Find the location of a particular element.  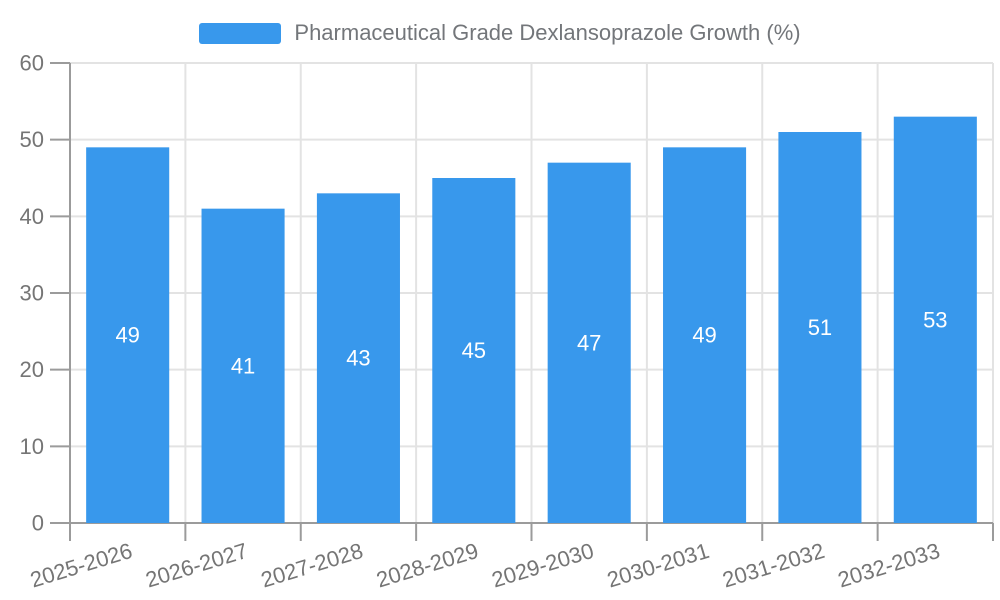

y-axis-tick-label: 20 is located at coordinates (32, 369).